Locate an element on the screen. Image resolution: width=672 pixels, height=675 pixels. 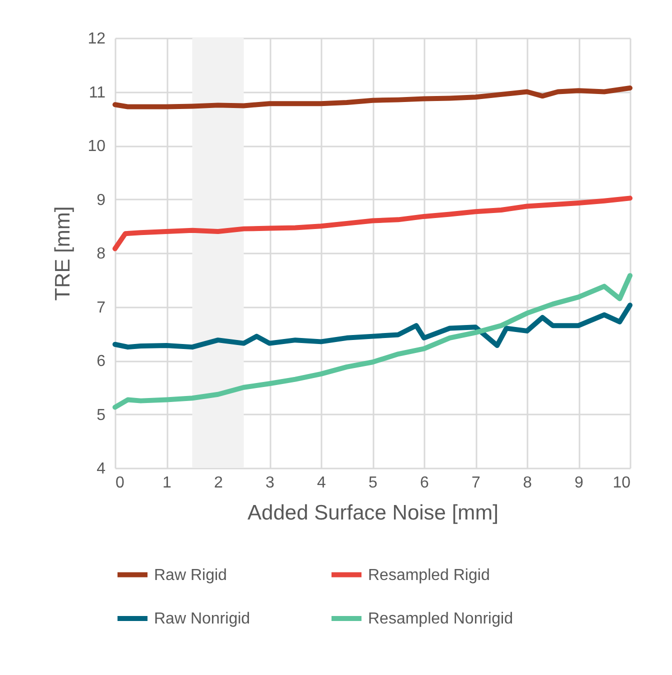
y-tick-label: 11 is located at coordinates (97, 93).